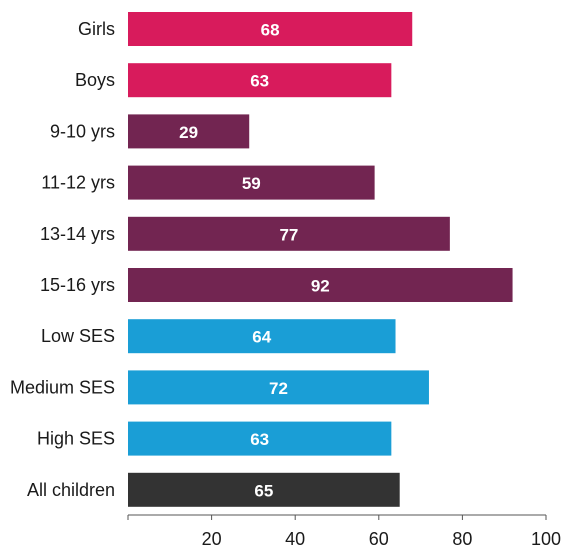 Image resolution: width=566 pixels, height=553 pixels. I want to click on category-label-medium-ses: Medium SES, so click(62, 387).